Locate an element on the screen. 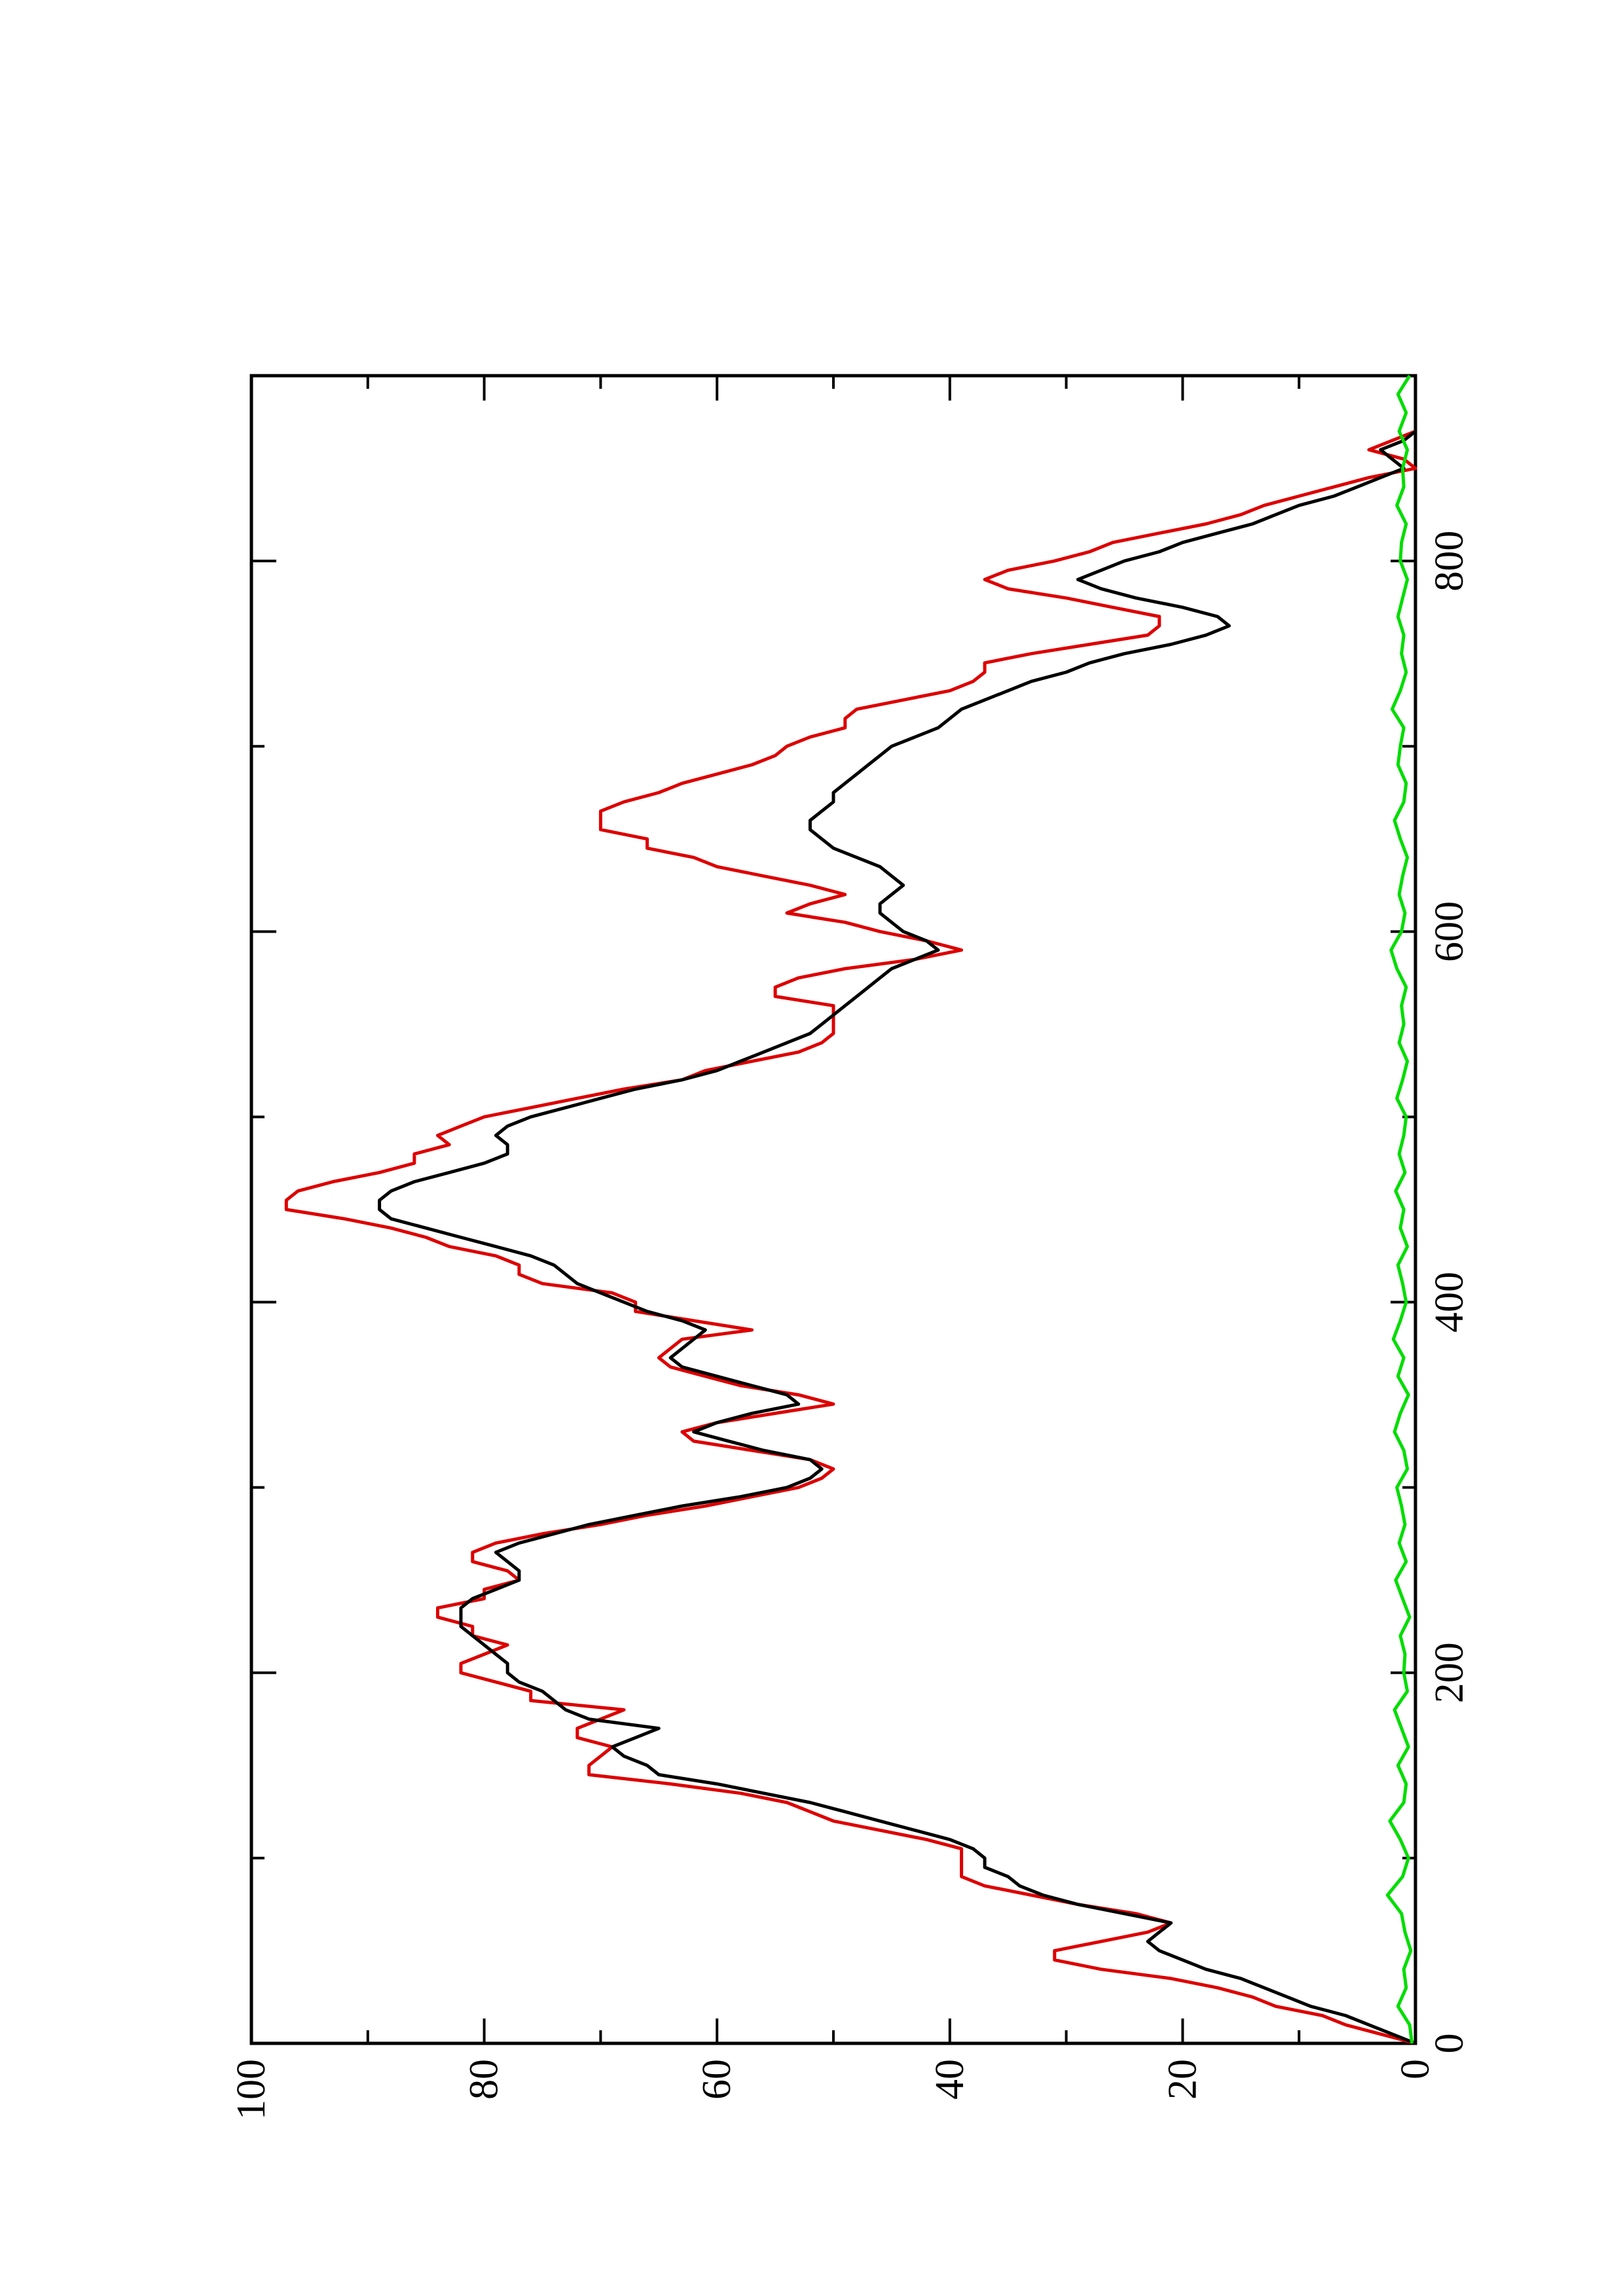  x-tick-label: 400 is located at coordinates (1449, 1302).